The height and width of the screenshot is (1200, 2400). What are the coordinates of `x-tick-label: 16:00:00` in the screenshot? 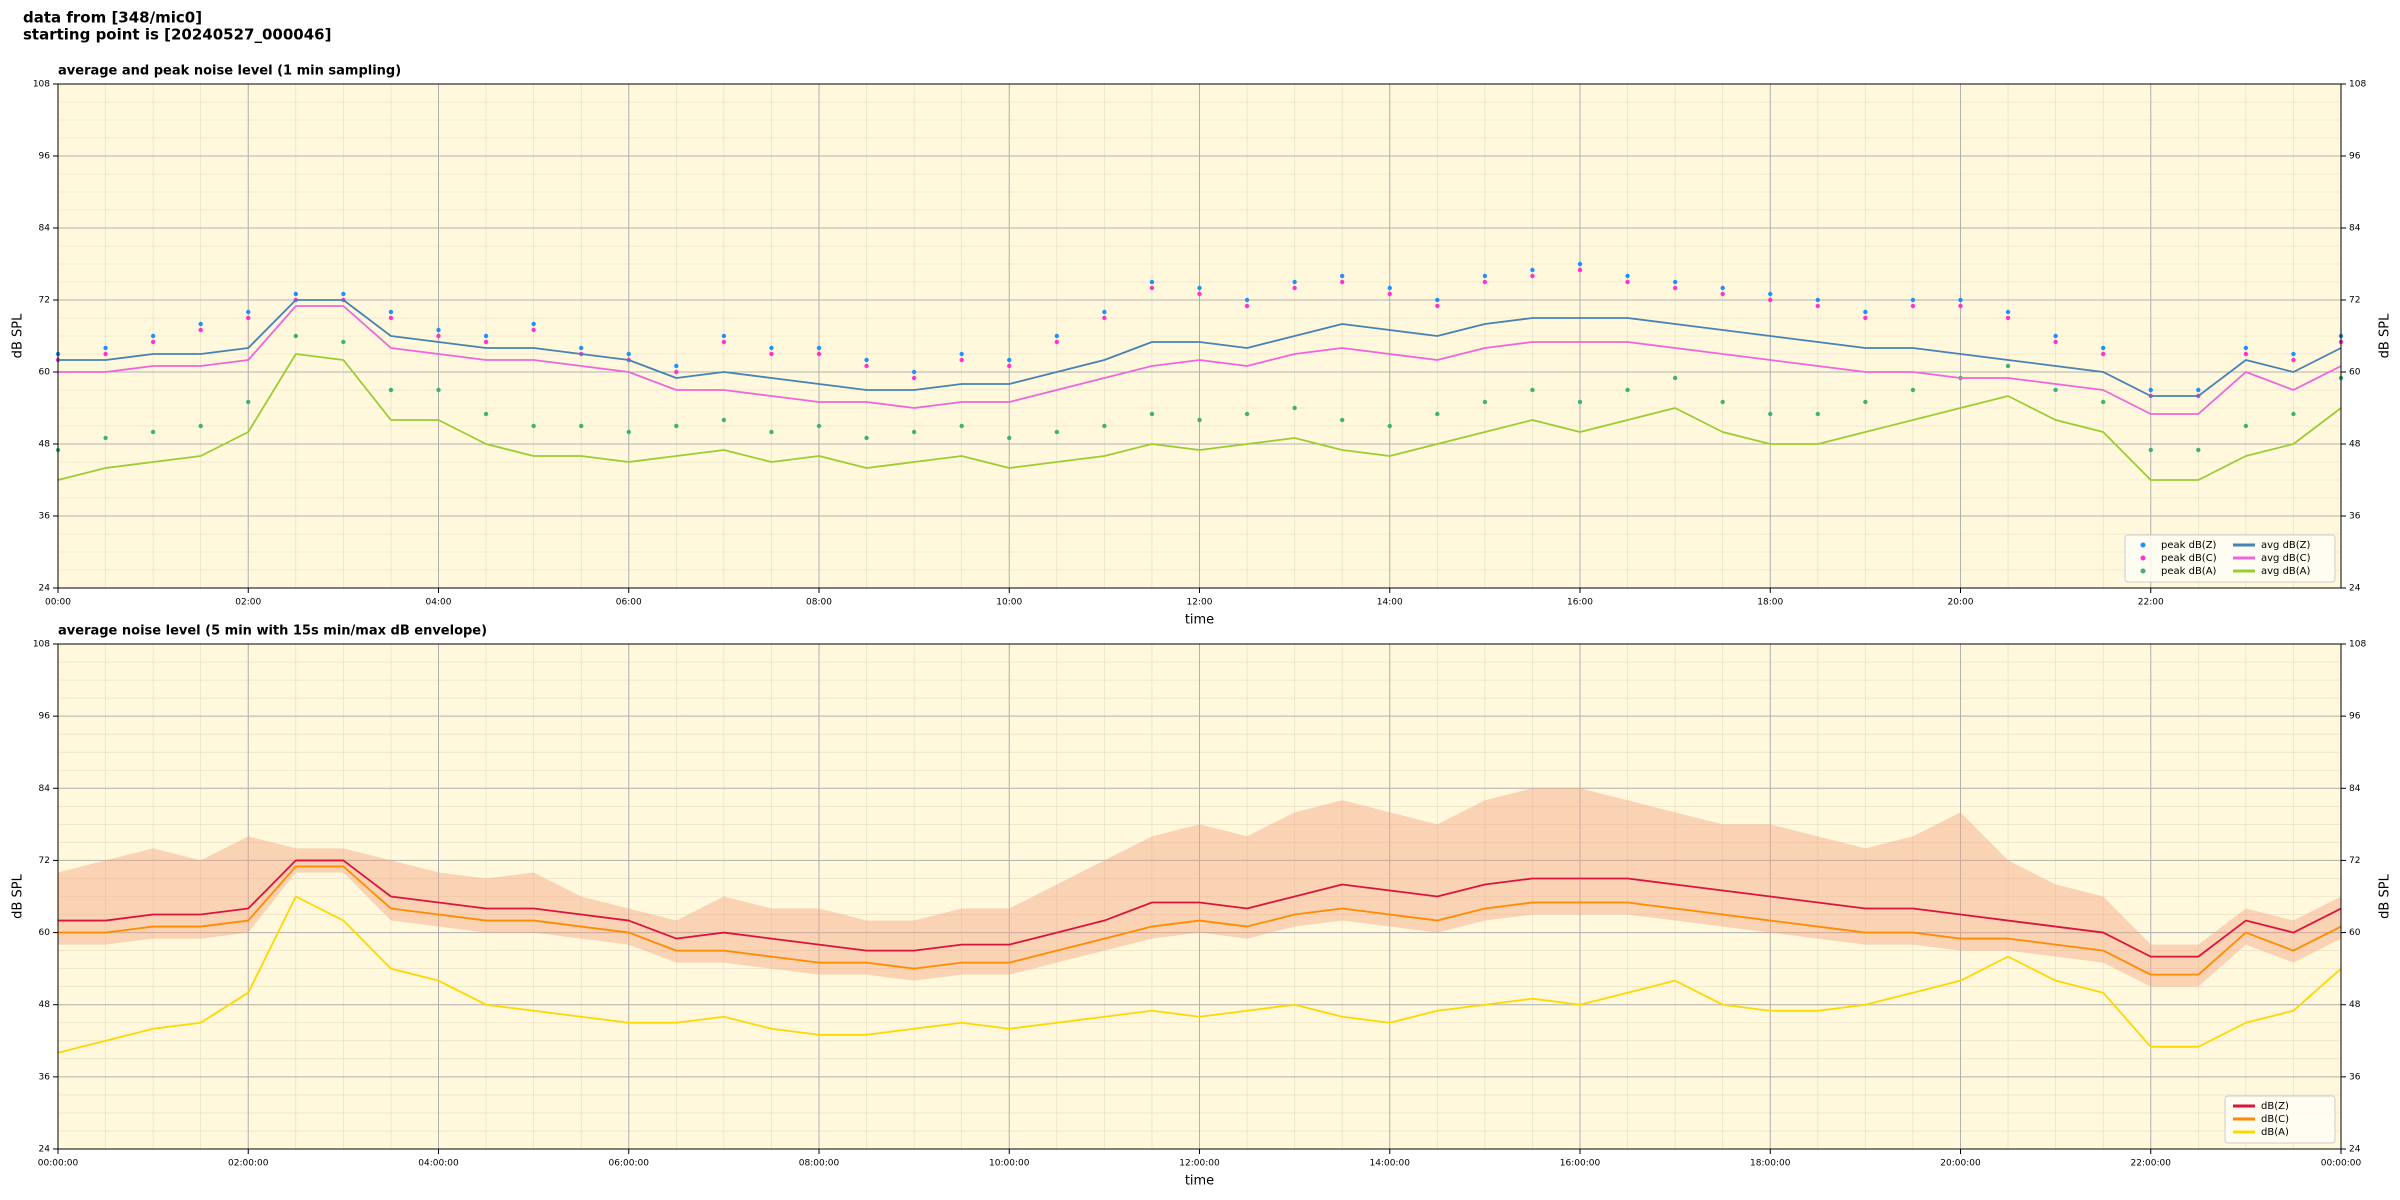 It's located at (1580, 1164).